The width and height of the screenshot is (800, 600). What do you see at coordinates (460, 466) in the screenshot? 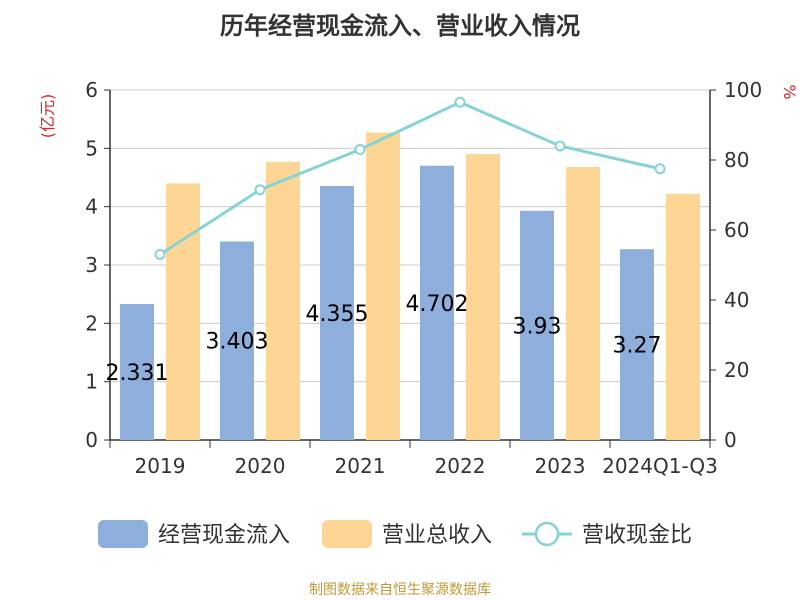
I see `x-tick-label: 2022` at bounding box center [460, 466].